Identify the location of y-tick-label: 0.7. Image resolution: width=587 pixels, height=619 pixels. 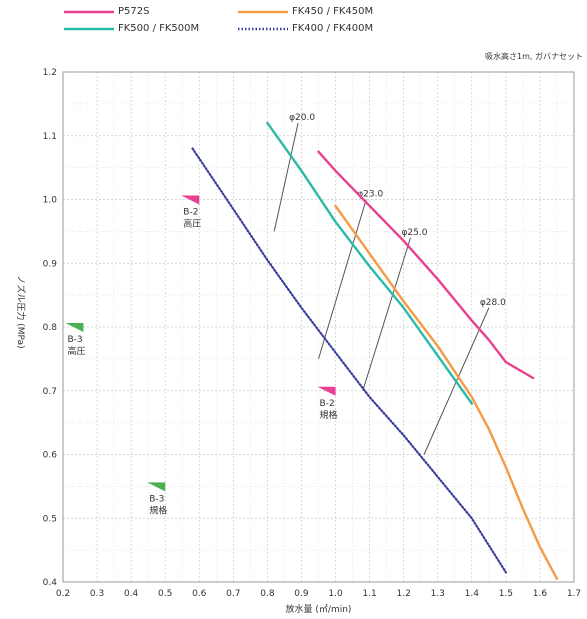
(50, 392).